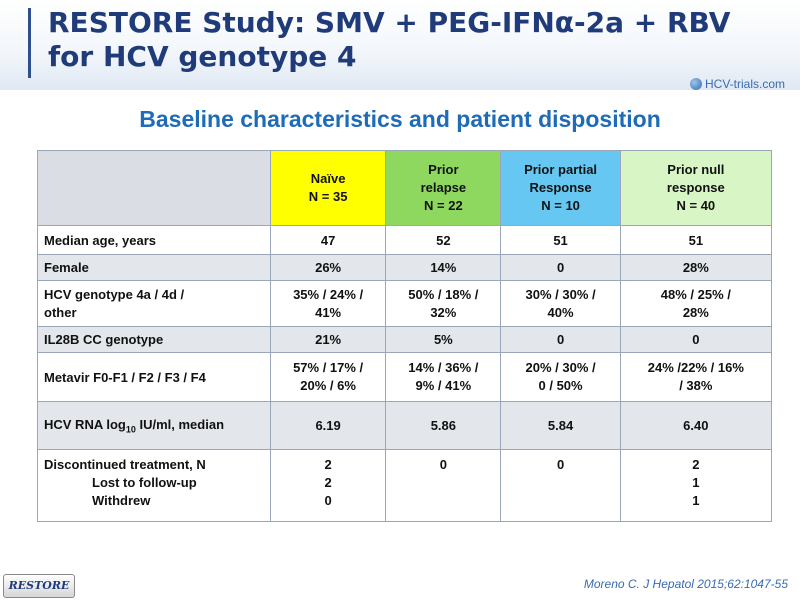 Image resolution: width=800 pixels, height=600 pixels. I want to click on globe-icon, so click(696, 84).